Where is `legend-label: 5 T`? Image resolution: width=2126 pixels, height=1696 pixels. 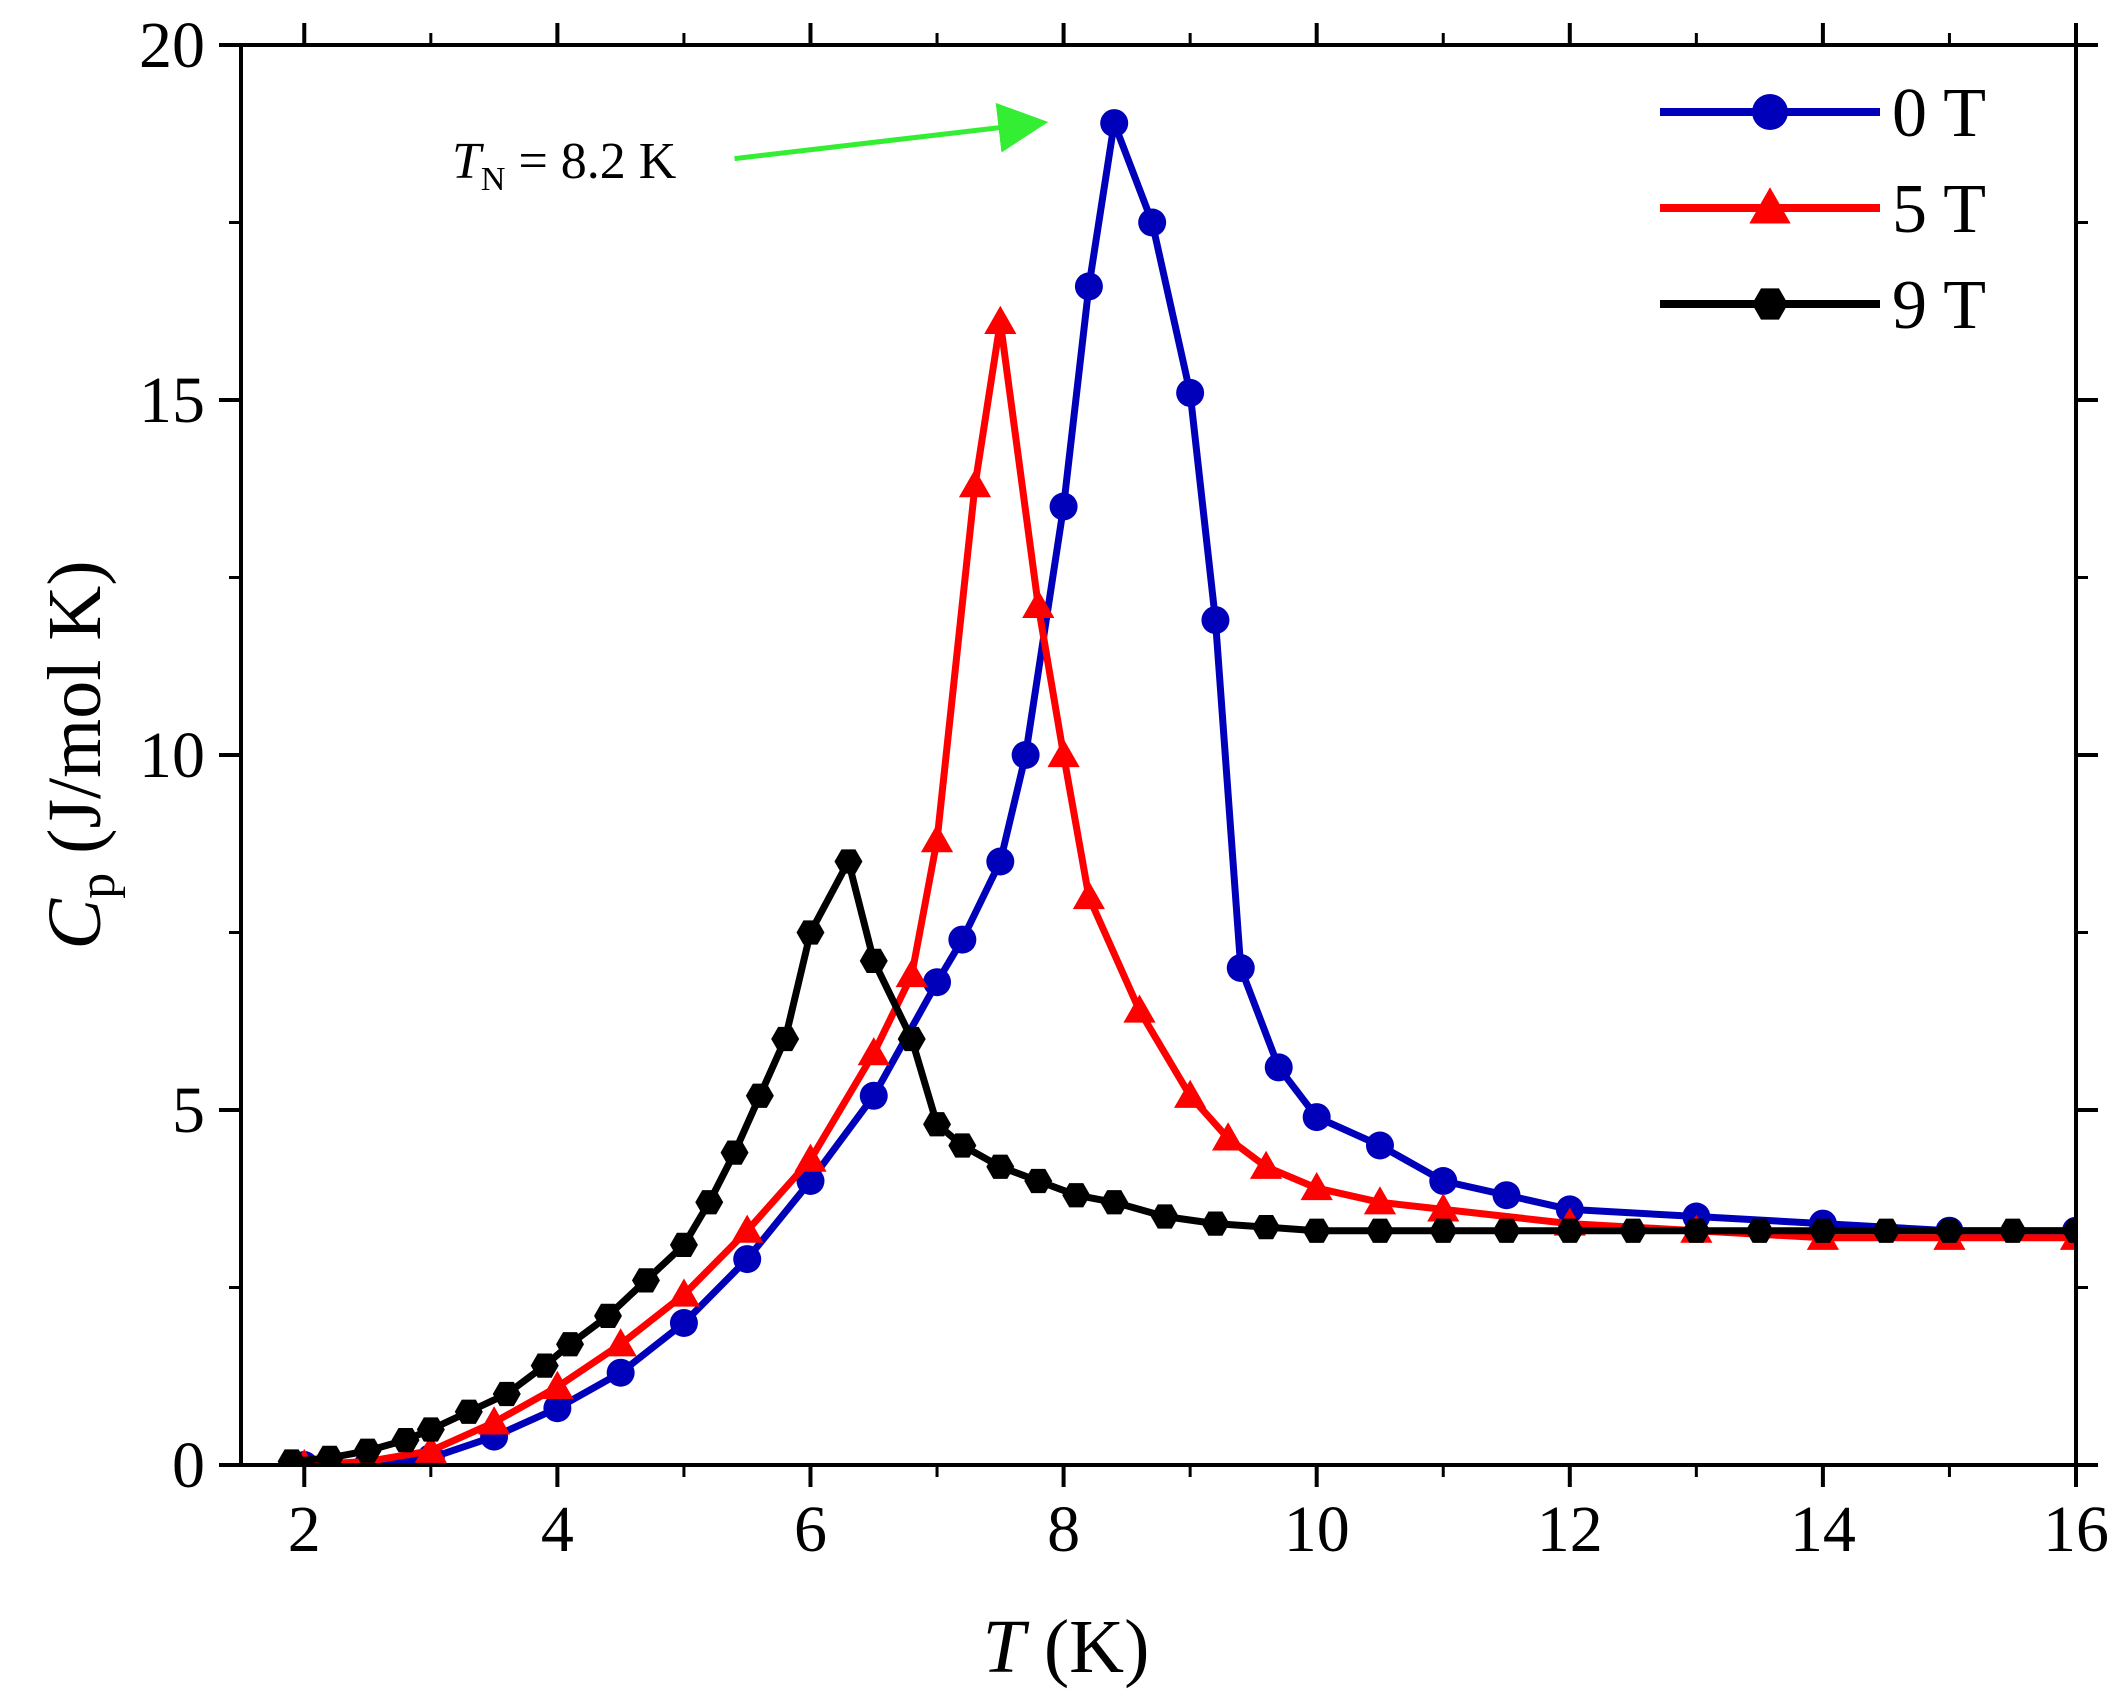
legend-label: 5 T is located at coordinates (1939, 209).